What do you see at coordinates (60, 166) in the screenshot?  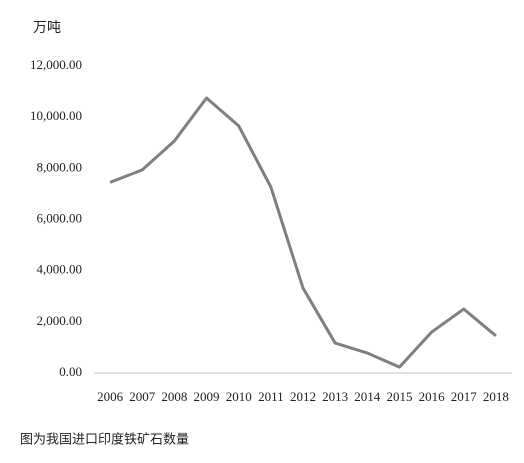 I see `y-tick-label: 8,000.00` at bounding box center [60, 166].